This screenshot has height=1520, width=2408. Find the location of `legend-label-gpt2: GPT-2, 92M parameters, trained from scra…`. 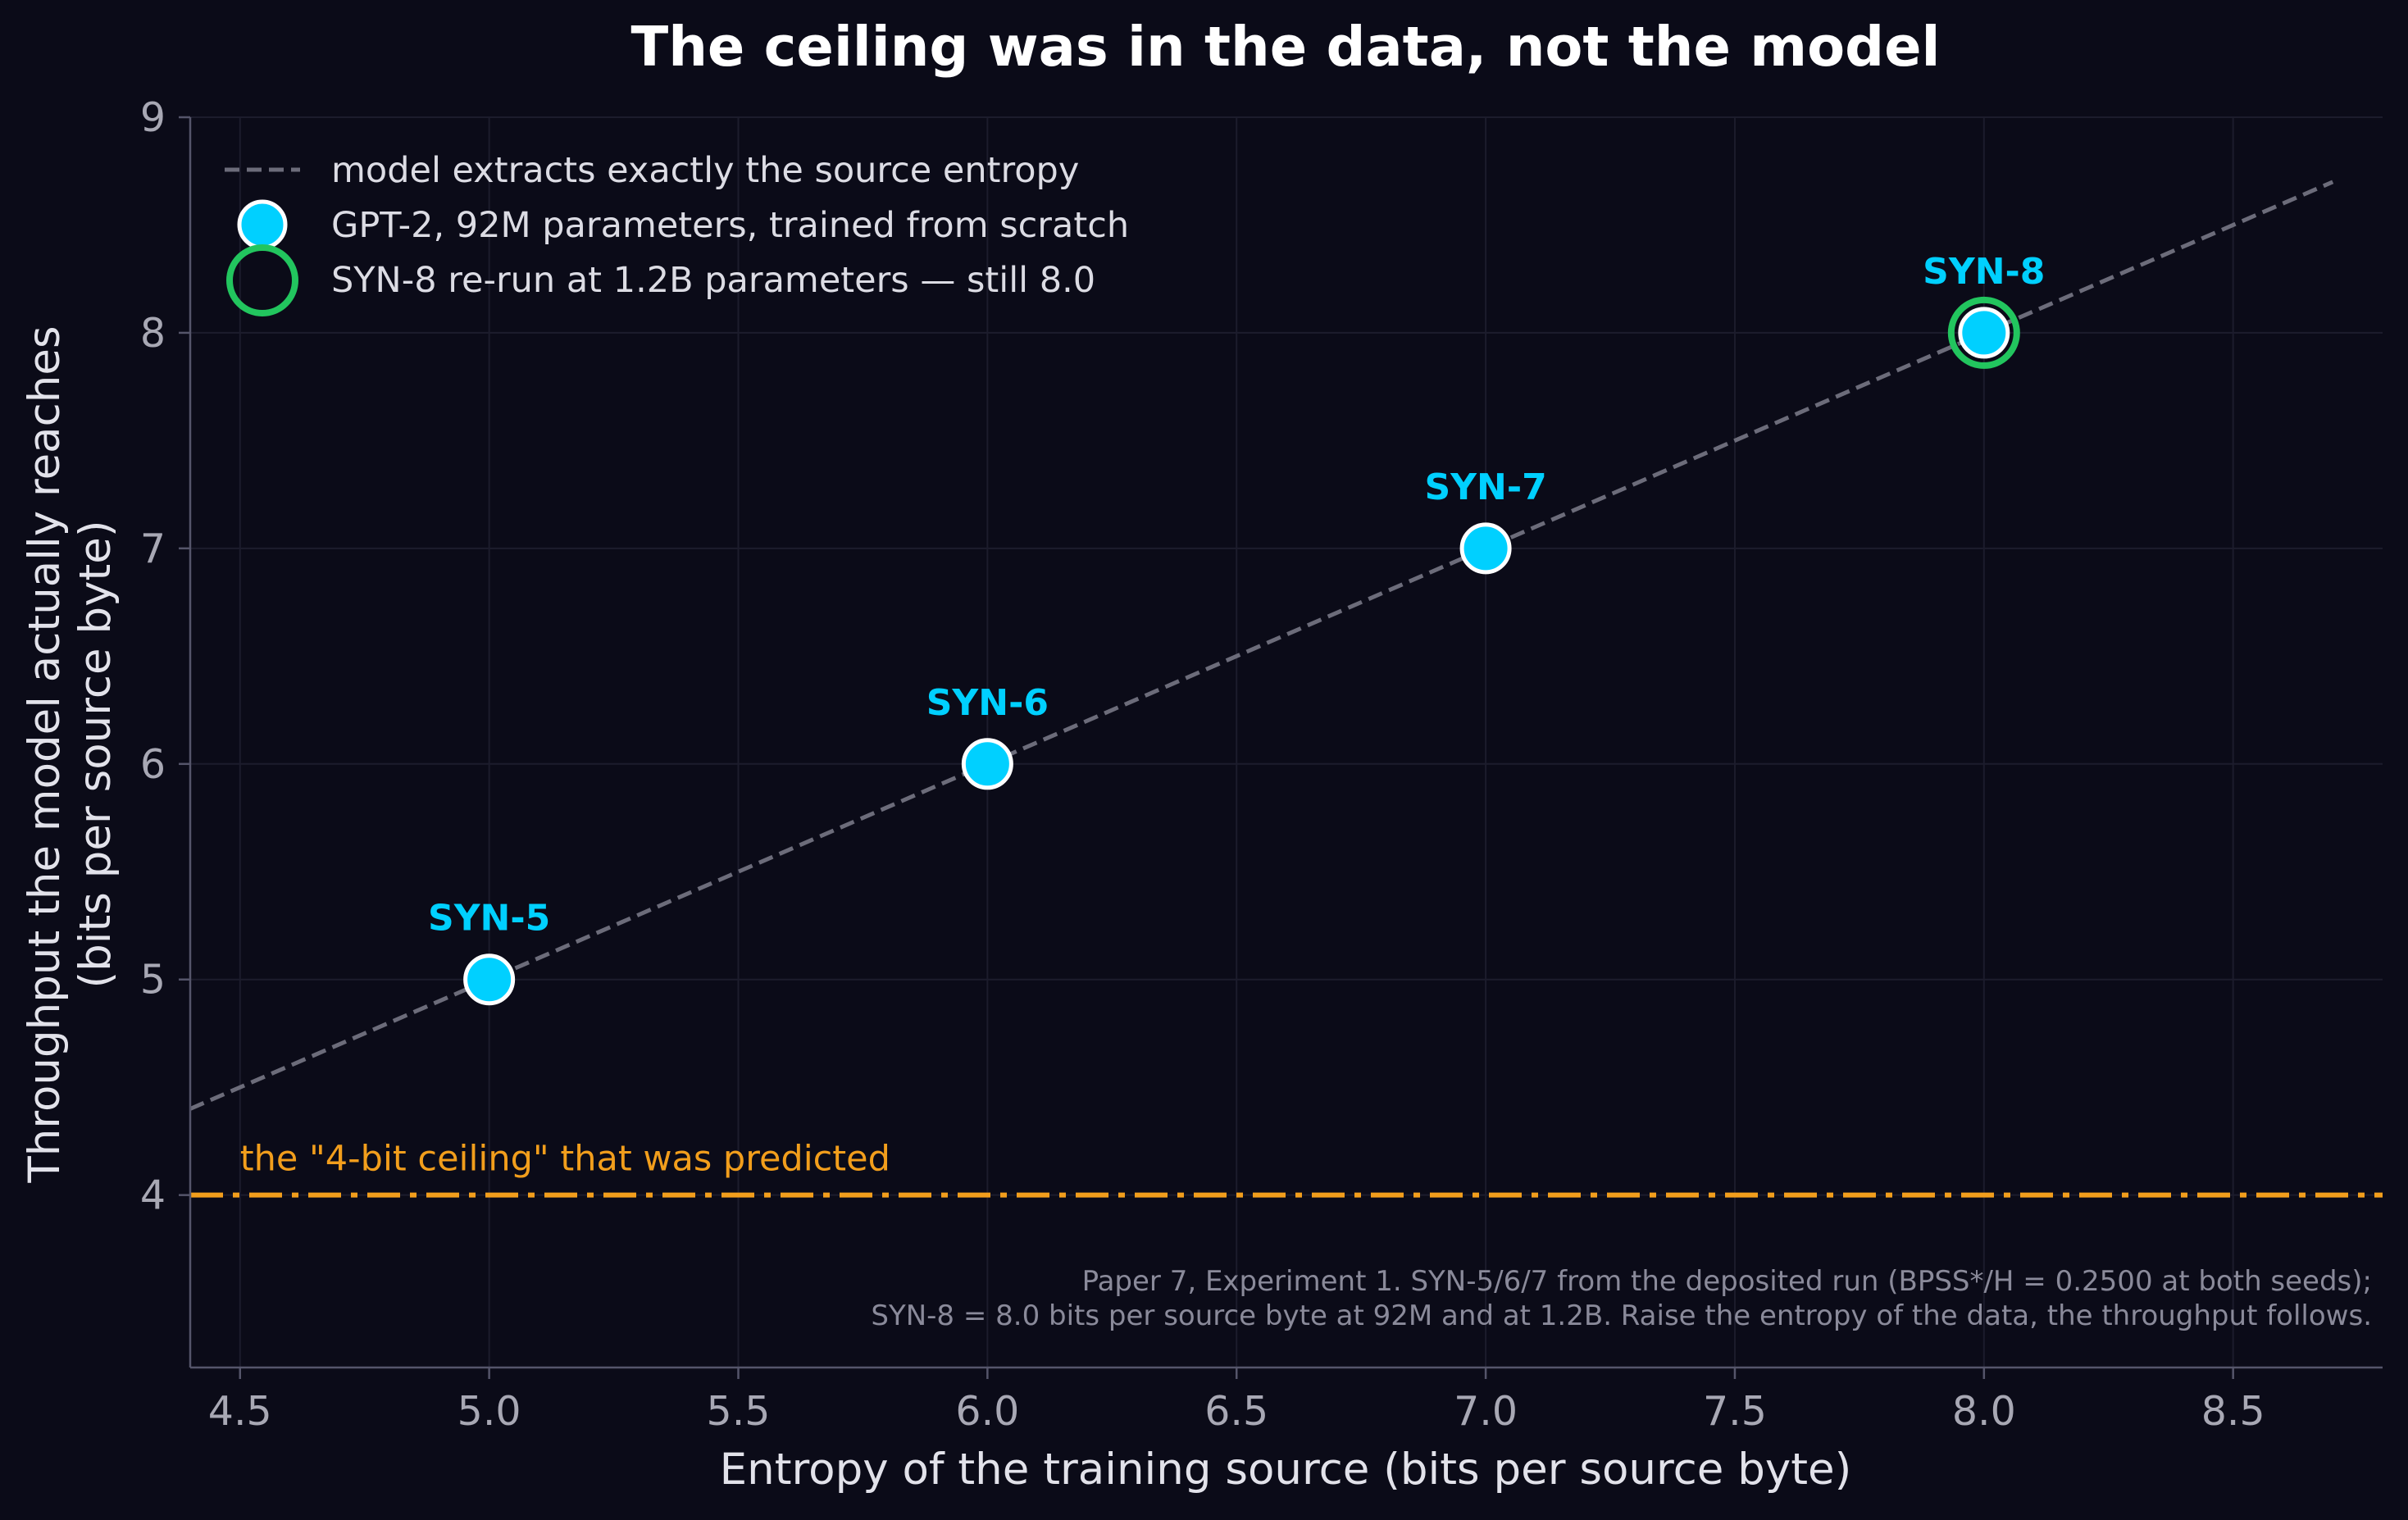

legend-label-gpt2: GPT-2, 92M parameters, trained from scra… is located at coordinates (730, 225).